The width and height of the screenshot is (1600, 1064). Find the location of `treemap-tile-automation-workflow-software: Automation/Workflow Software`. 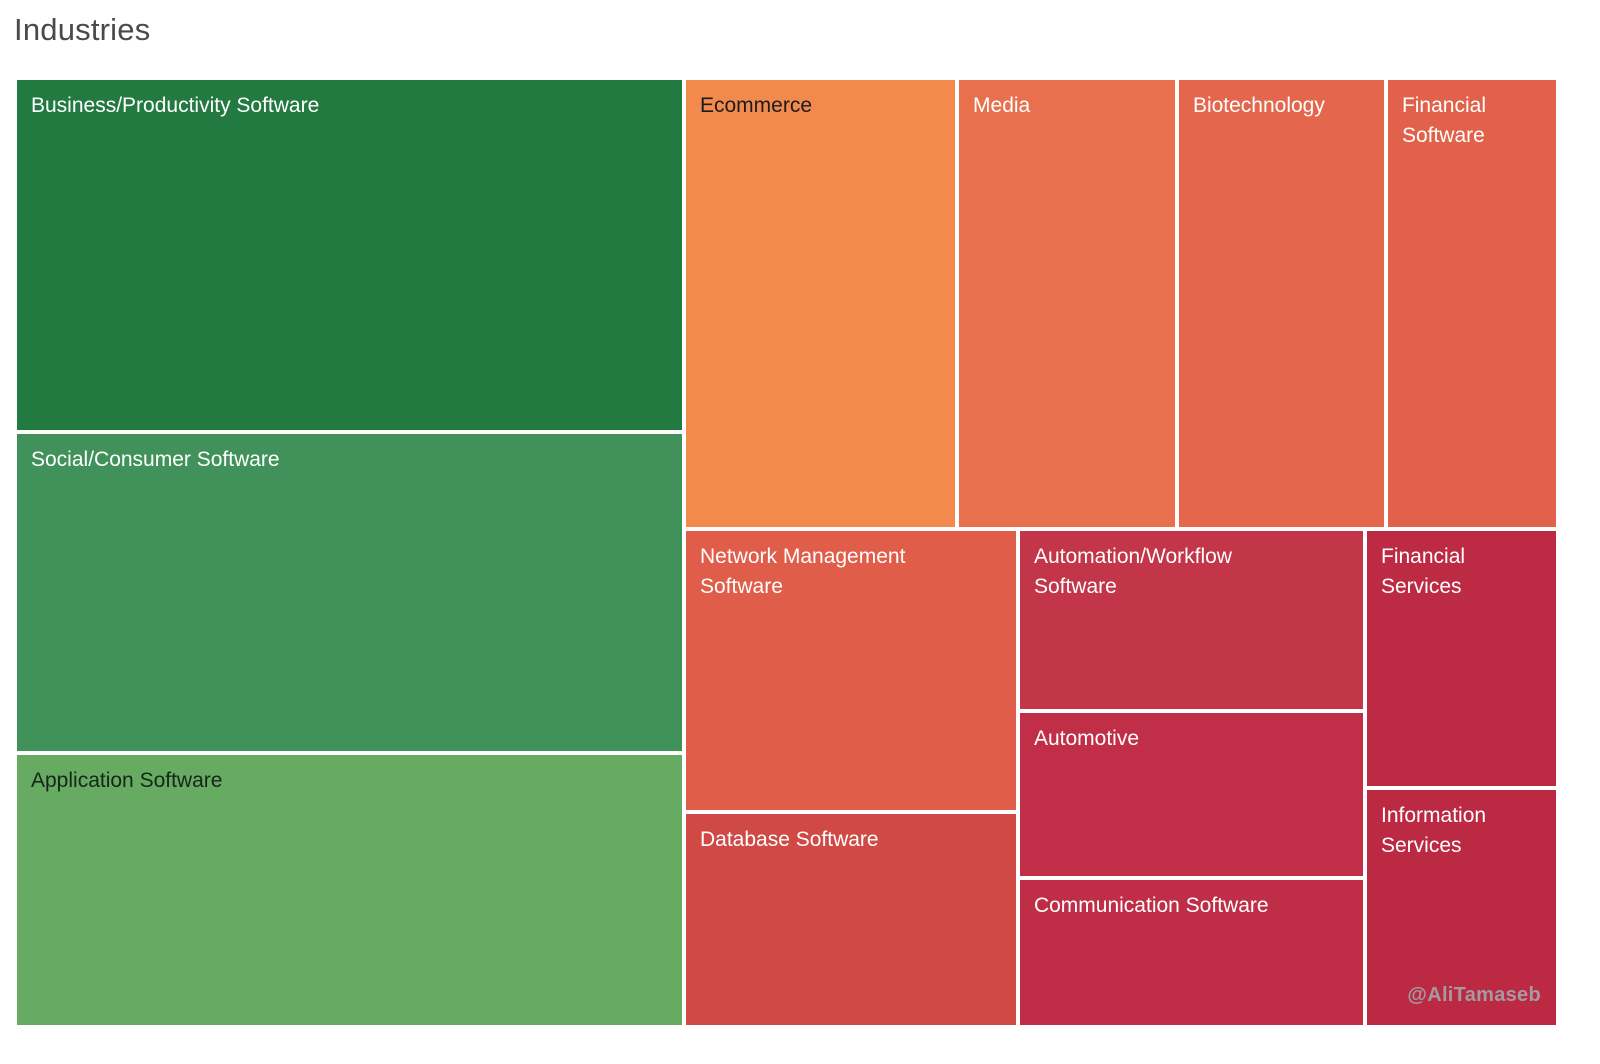

treemap-tile-automation-workflow-software: Automation/Workflow Software is located at coordinates (1191, 619).